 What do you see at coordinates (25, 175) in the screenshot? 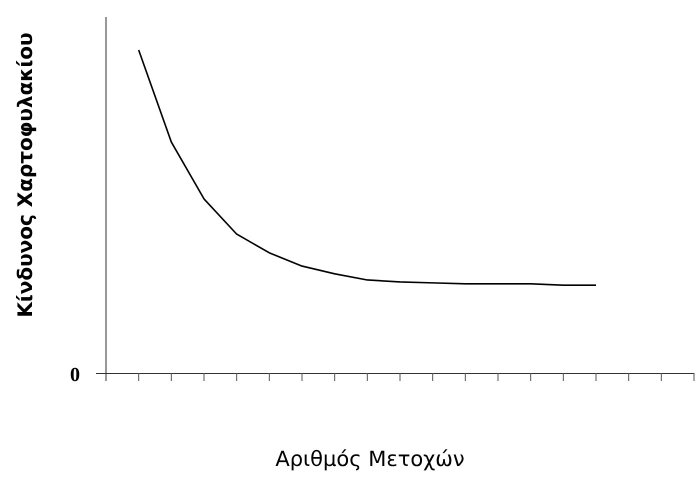
I see `y-axis-title: Κίνδυνος Χαρτοφυλακίου` at bounding box center [25, 175].